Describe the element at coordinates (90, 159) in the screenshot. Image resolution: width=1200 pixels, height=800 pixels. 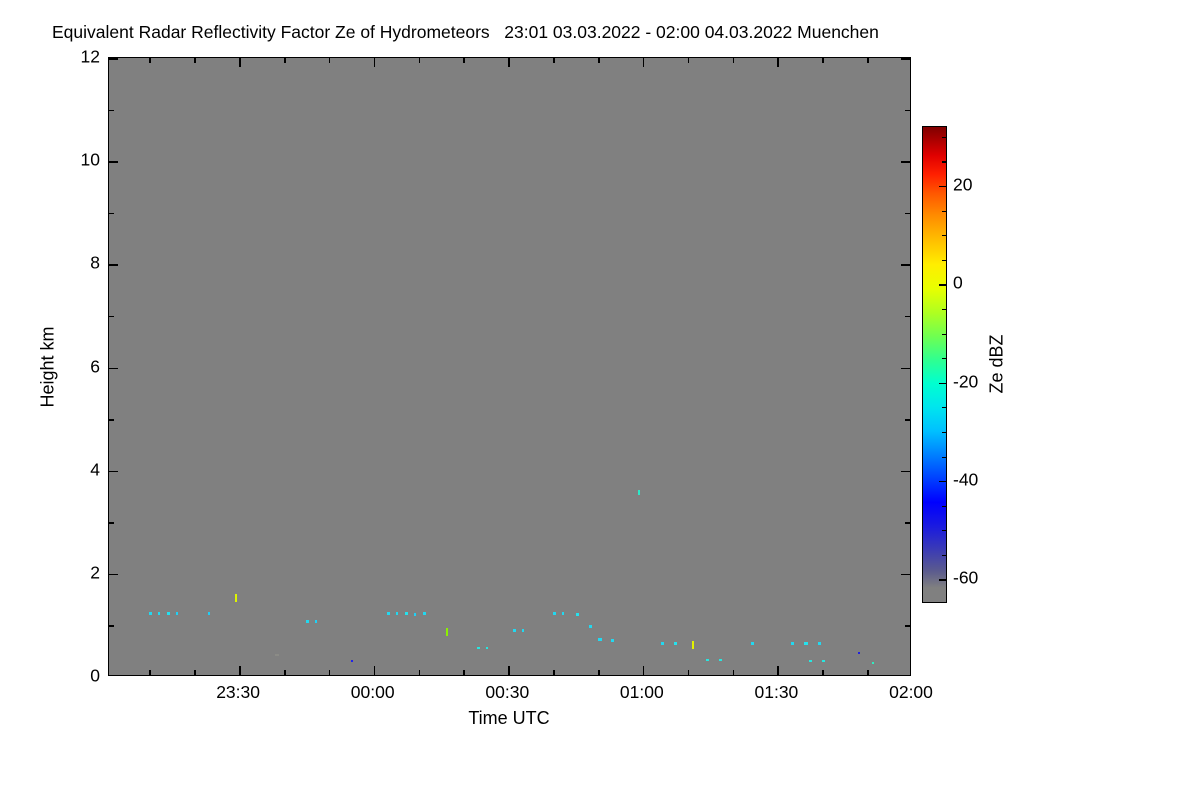
I see `y-tick-label: 10` at that location.